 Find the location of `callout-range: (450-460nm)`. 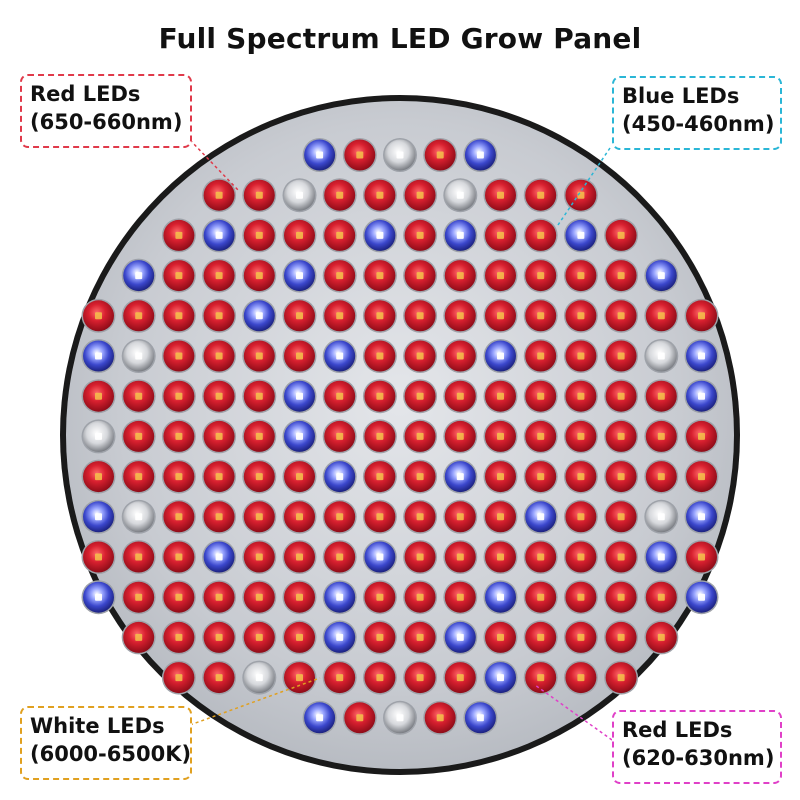

callout-range: (450-460nm) is located at coordinates (698, 124).